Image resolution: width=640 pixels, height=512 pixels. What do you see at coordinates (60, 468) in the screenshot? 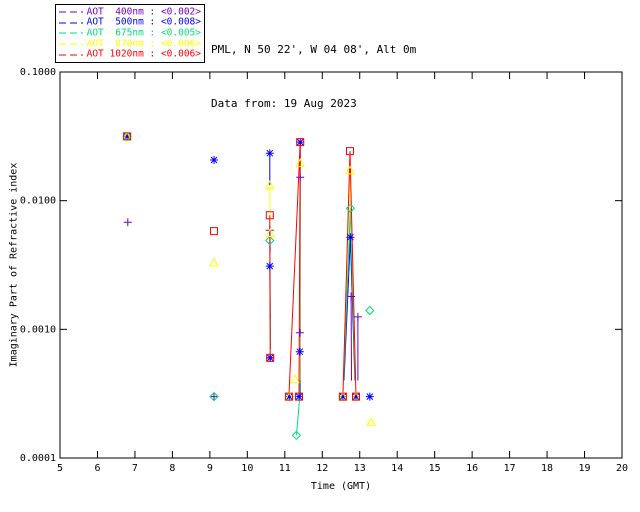
I see `x-tick-label: 5` at bounding box center [60, 468].